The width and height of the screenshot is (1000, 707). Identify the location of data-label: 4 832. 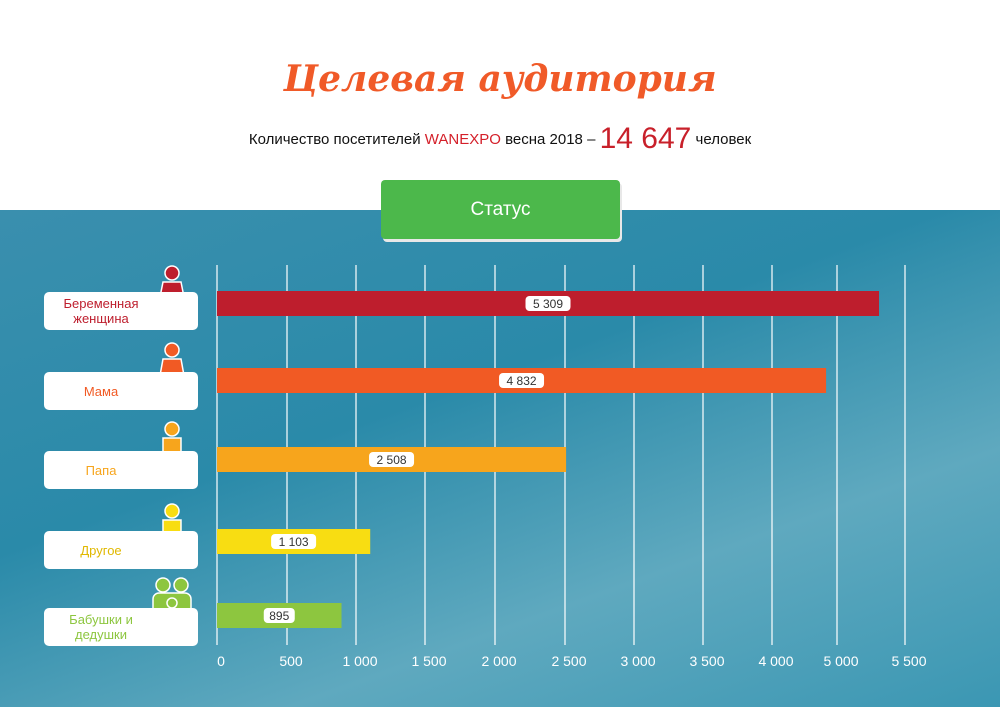
(522, 381).